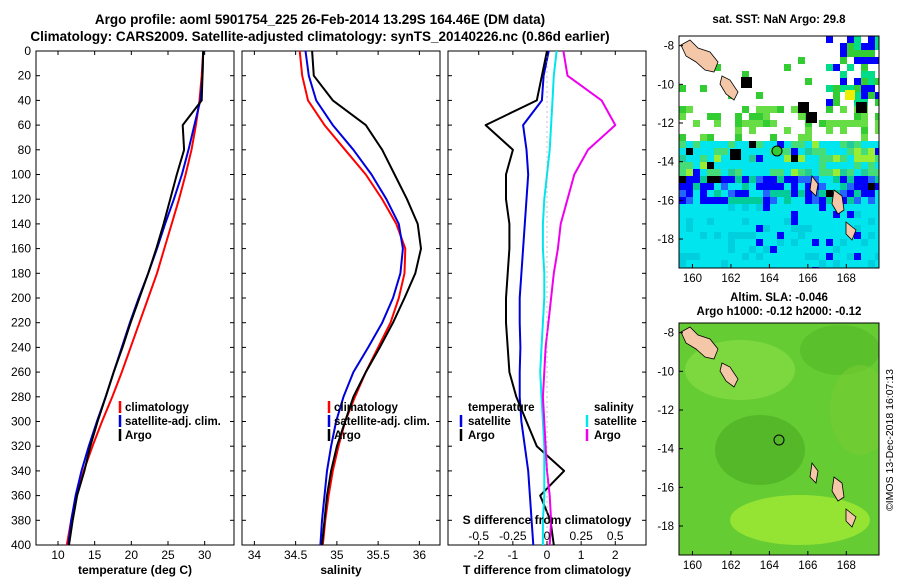 This screenshot has width=900, height=580. Describe the element at coordinates (730, 279) in the screenshot. I see `map-x-tick-label: 162` at that location.